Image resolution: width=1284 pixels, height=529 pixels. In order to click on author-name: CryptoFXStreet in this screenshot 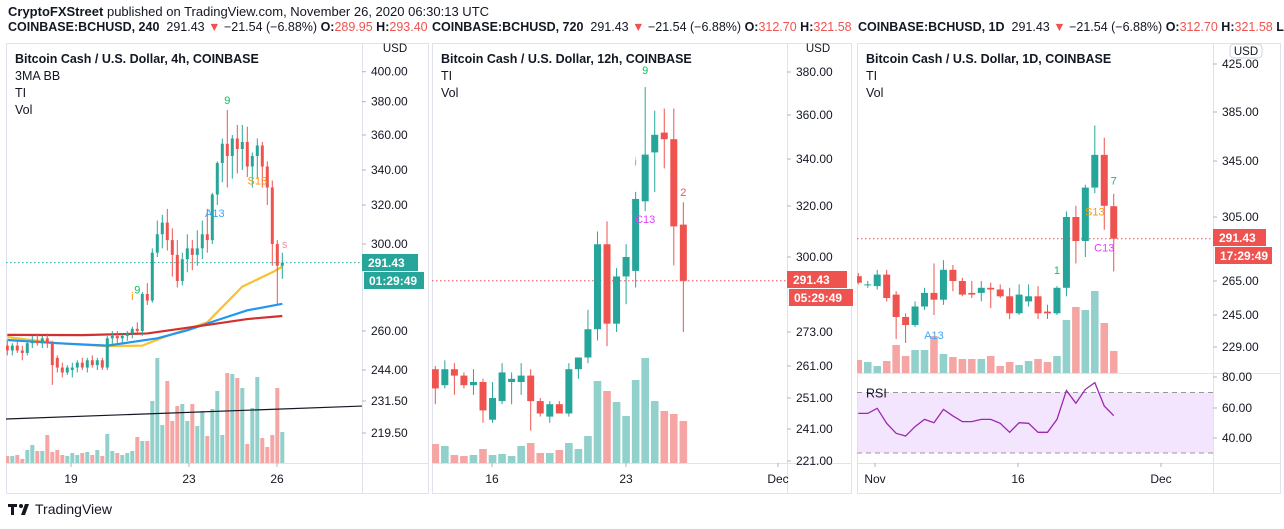, I will do `click(56, 11)`.